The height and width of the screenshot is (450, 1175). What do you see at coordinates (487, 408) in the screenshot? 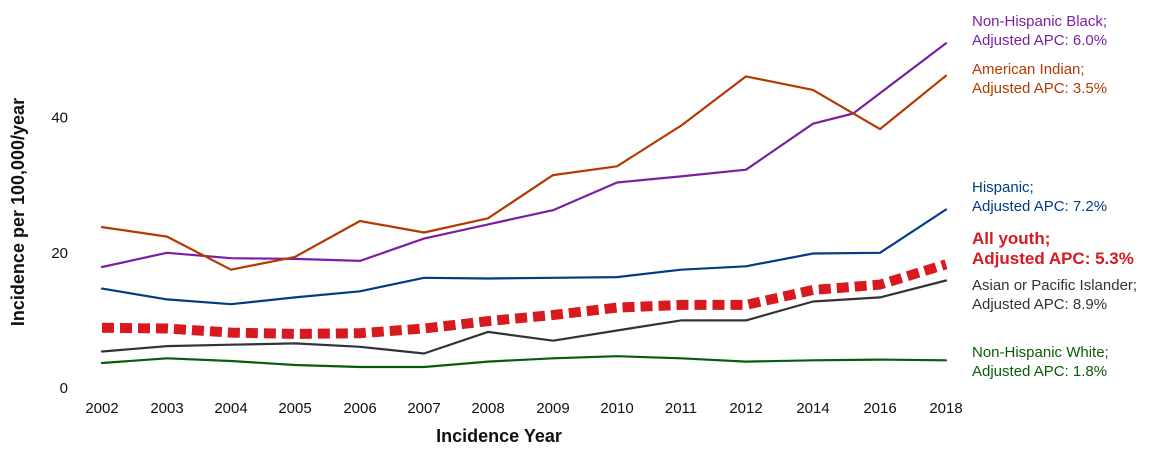
I see `x-tick-label: 2008` at bounding box center [487, 408].